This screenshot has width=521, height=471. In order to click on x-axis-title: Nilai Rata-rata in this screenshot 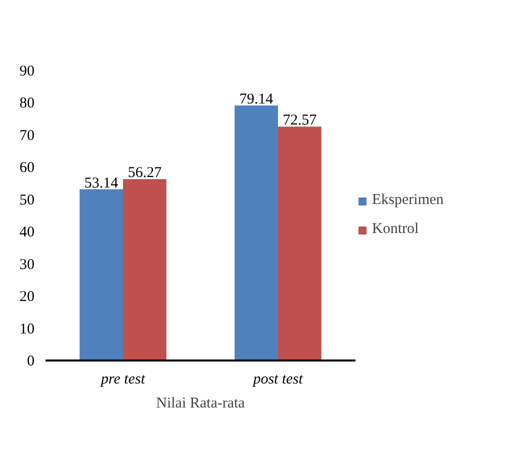, I will do `click(201, 404)`.